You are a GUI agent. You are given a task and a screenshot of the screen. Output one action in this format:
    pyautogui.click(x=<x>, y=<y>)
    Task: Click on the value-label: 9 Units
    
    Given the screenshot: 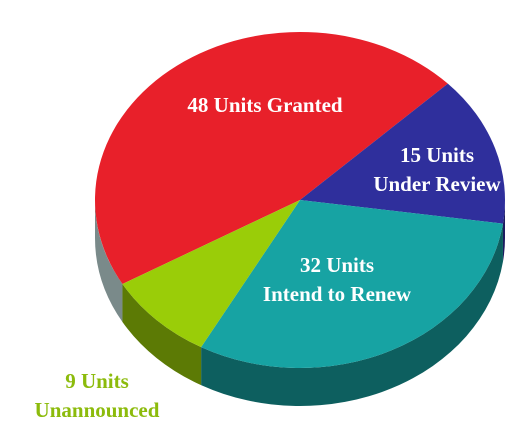 What is the action you would take?
    pyautogui.click(x=97, y=381)
    